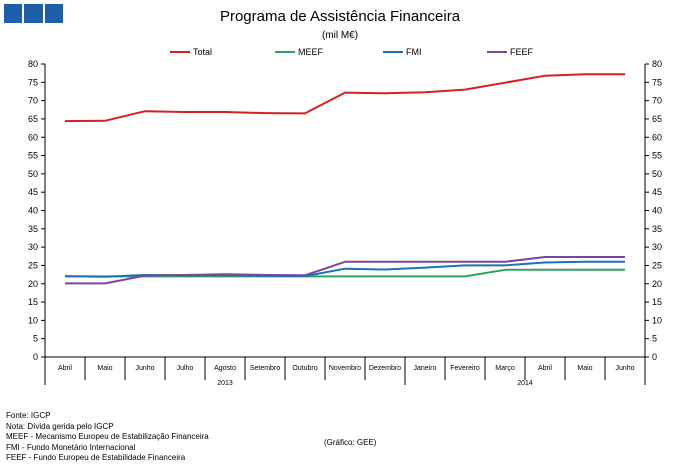  Describe the element at coordinates (345, 270) in the screenshot. I see `series-line-feef` at that location.